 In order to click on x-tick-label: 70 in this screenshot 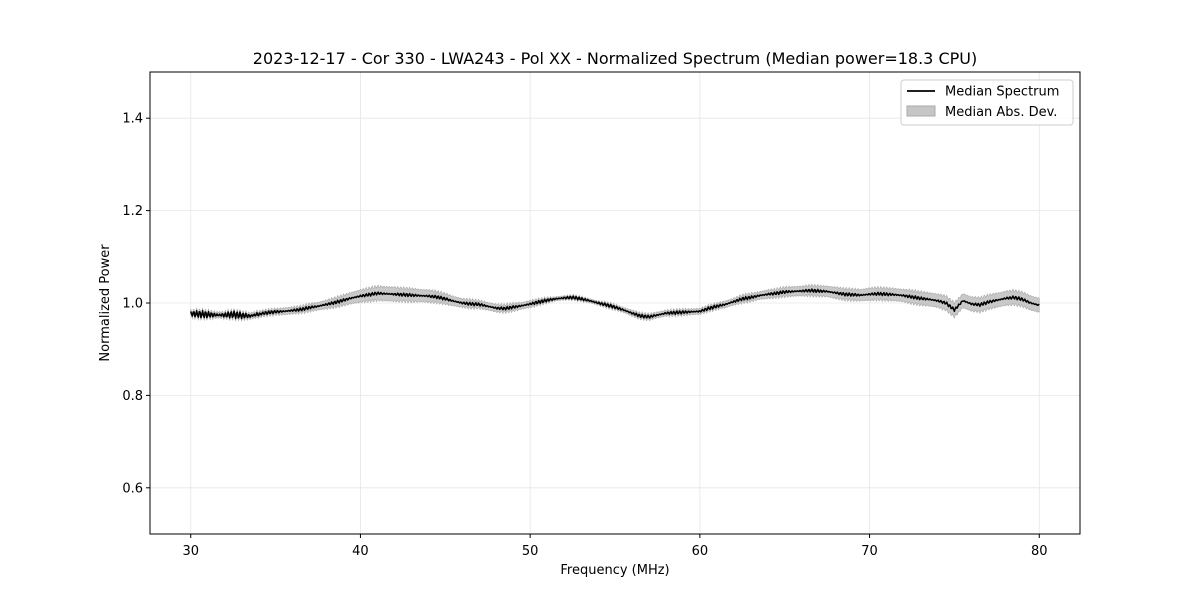, I will do `click(869, 551)`.